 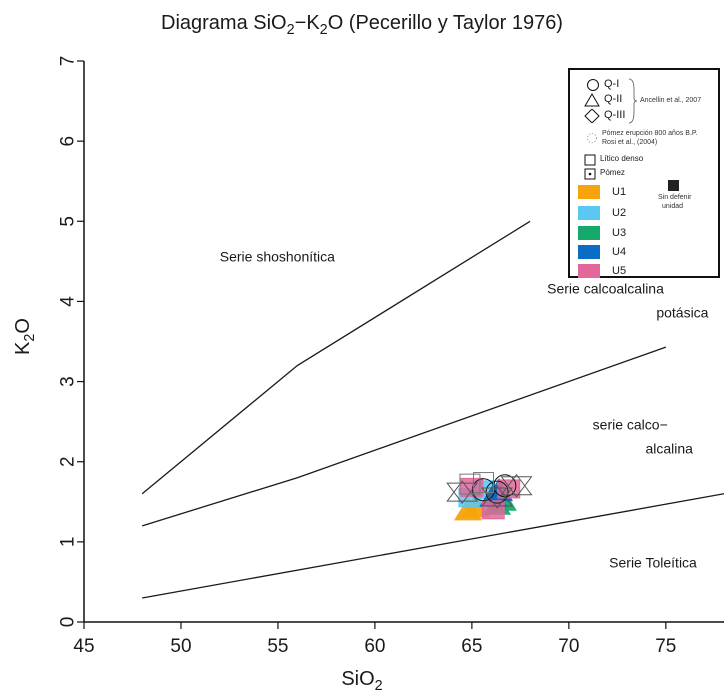 I want to click on field-label: Serie Toleítica, so click(x=653, y=563).